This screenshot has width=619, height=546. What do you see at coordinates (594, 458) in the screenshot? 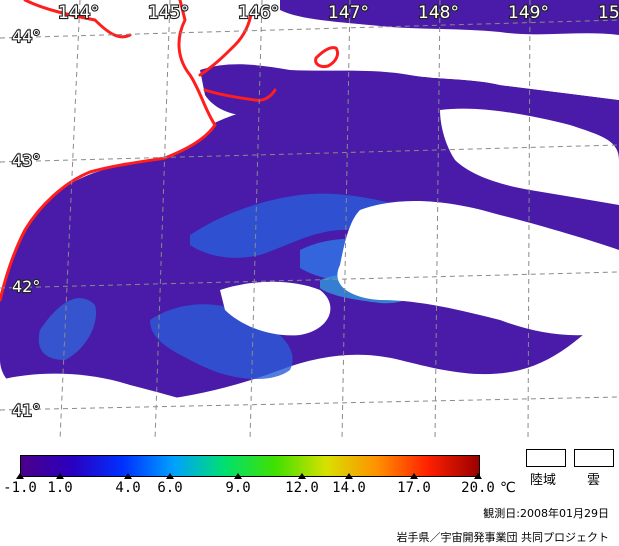
I see `cloud-key-swatch` at bounding box center [594, 458].